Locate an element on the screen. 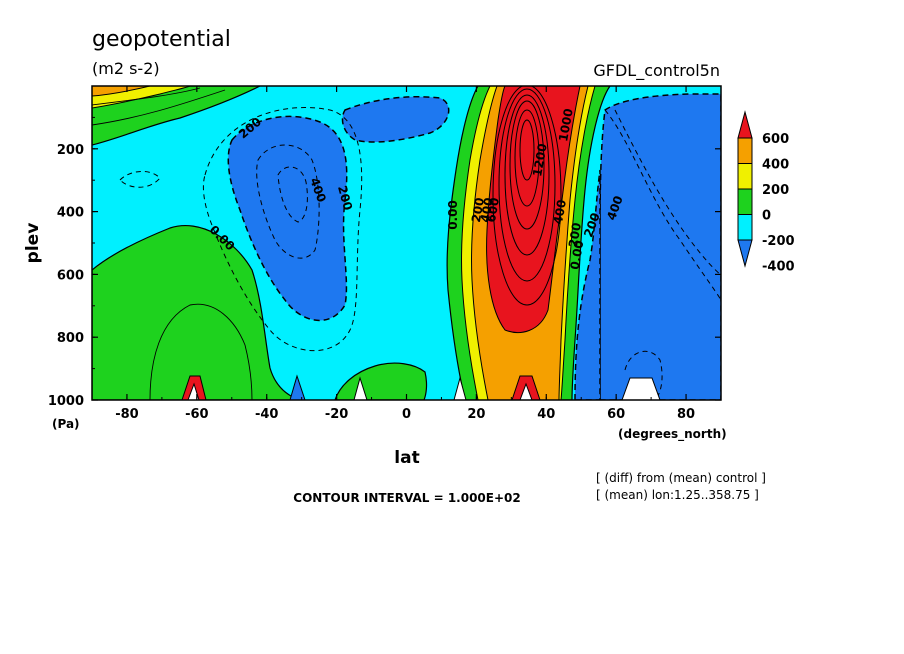  positive-contours-sh is located at coordinates (172, 243).